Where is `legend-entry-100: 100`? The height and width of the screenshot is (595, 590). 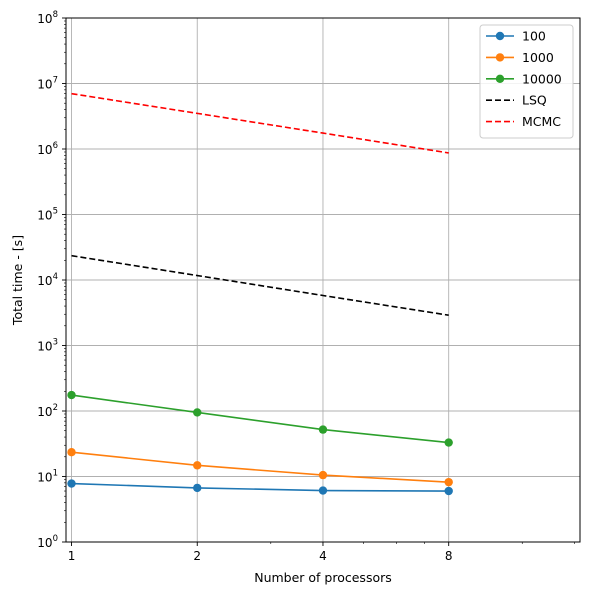 legend-entry-100: 100 is located at coordinates (516, 36).